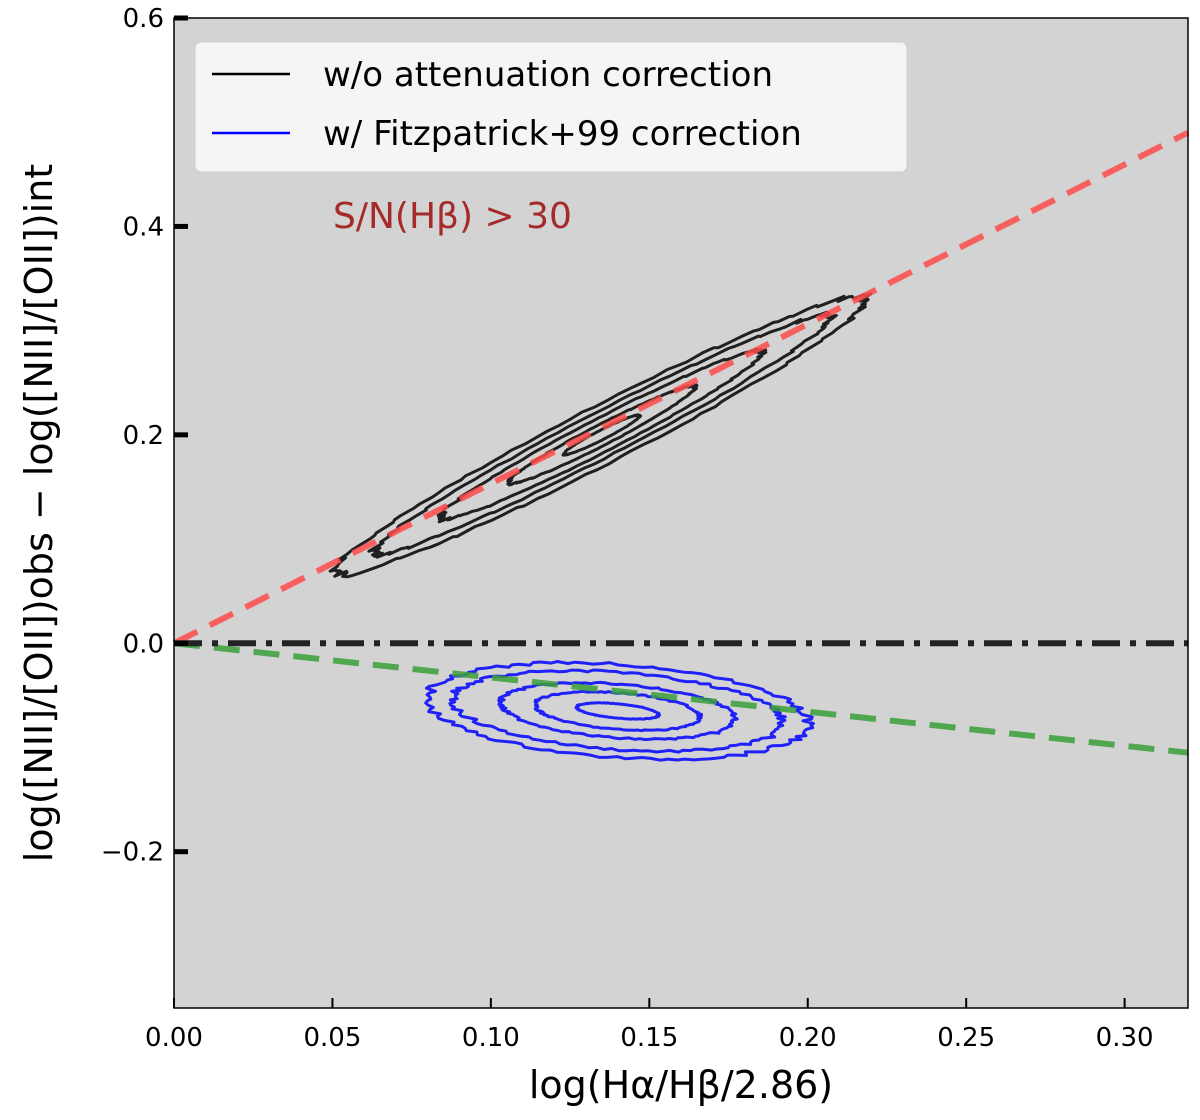 The width and height of the screenshot is (1200, 1120). Describe the element at coordinates (174, 1038) in the screenshot. I see `x-tick-label: 0.00` at that location.